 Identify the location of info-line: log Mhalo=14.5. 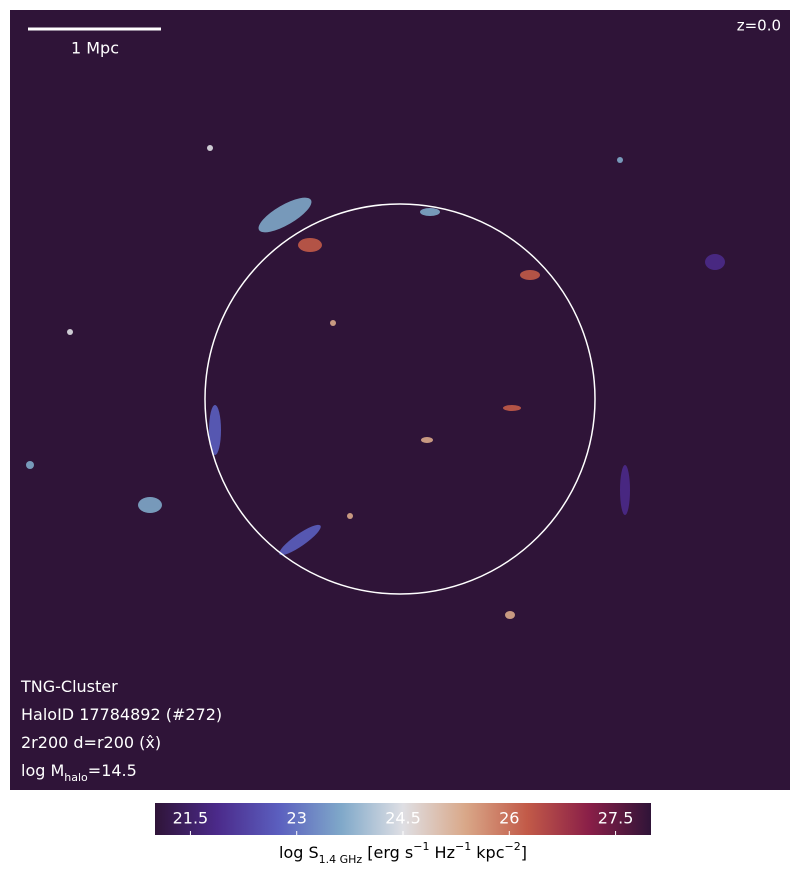
(79, 772).